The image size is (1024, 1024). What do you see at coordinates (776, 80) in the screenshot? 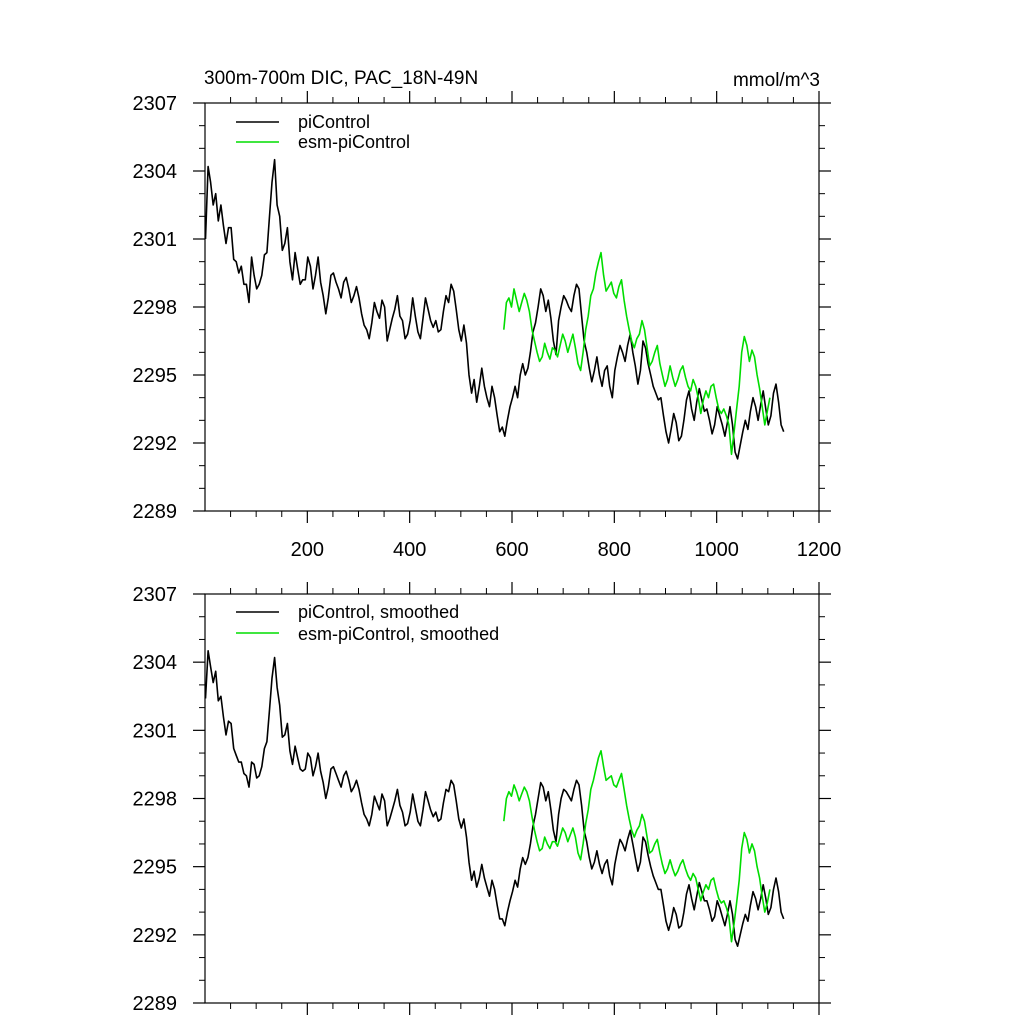
I see `units-label: mmol/m^3` at bounding box center [776, 80].